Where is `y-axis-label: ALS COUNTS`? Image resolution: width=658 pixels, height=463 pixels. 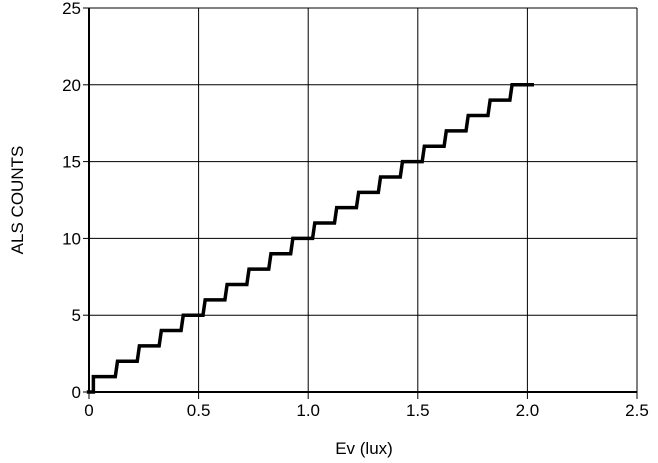 y-axis-label: ALS COUNTS is located at coordinates (17, 200).